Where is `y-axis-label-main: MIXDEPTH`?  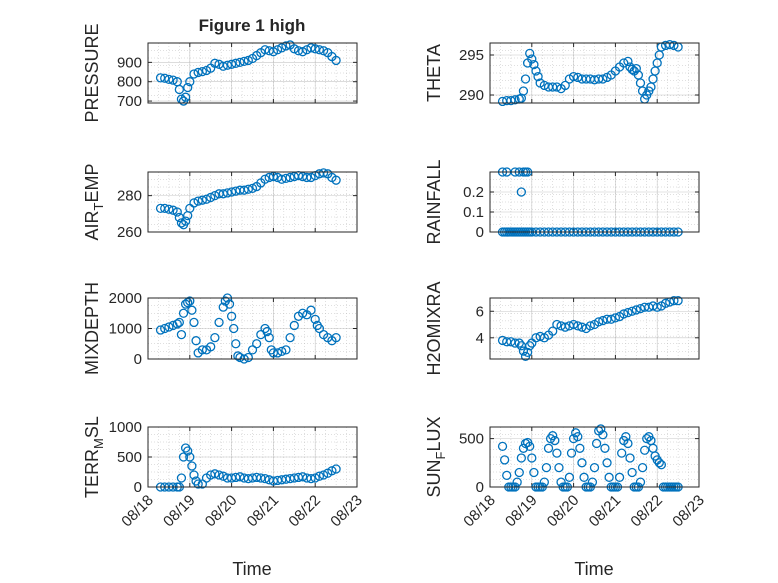 y-axis-label-main: MIXDEPTH is located at coordinates (92, 328).